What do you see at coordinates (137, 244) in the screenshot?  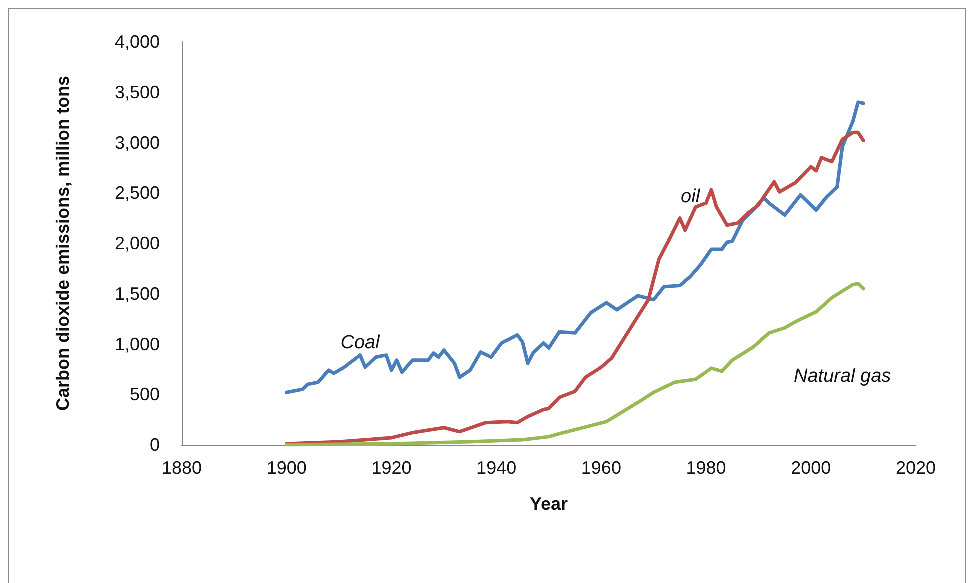 I see `y-tick-label: 2,000` at bounding box center [137, 244].